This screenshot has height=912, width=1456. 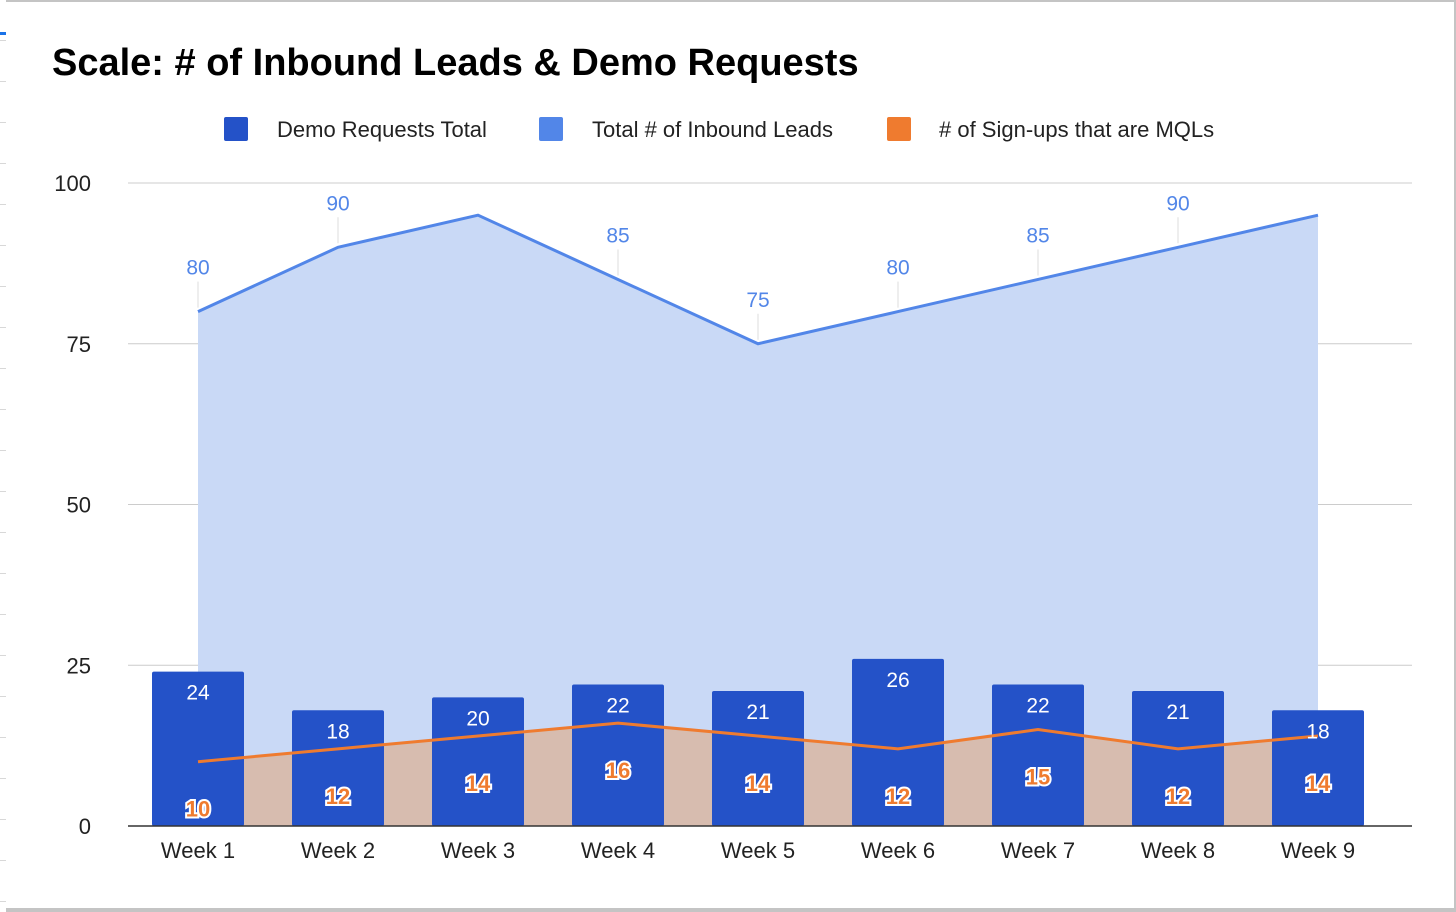 What do you see at coordinates (3, 33) in the screenshot?
I see `sheet-selection-accent` at bounding box center [3, 33].